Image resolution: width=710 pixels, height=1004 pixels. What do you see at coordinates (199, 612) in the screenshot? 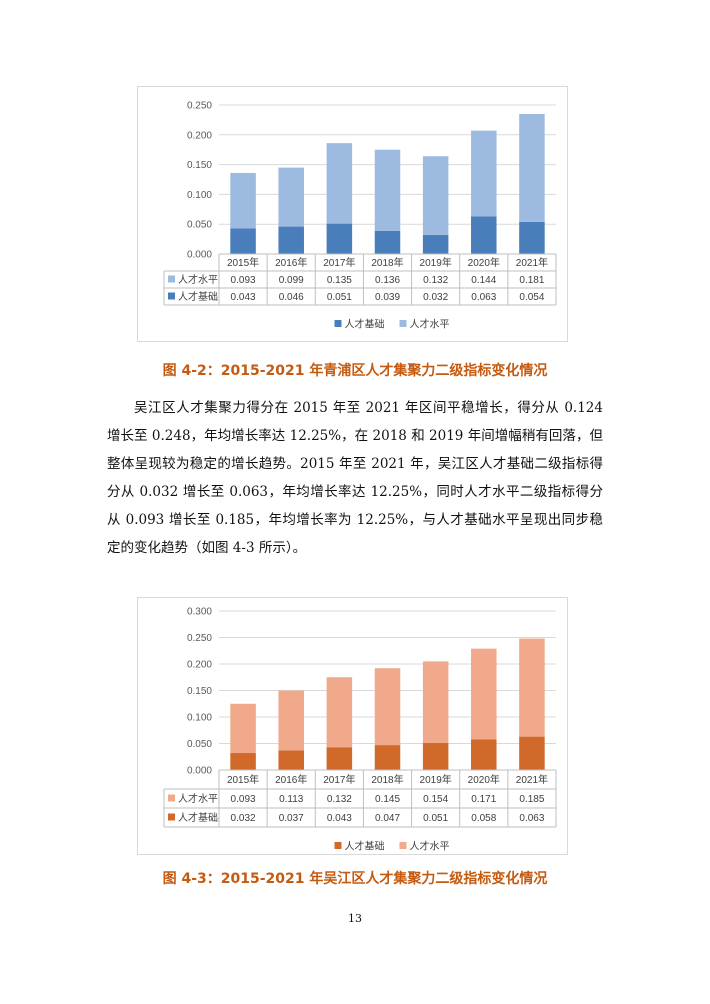
I see `y-tick-label: 0.300` at bounding box center [199, 612].